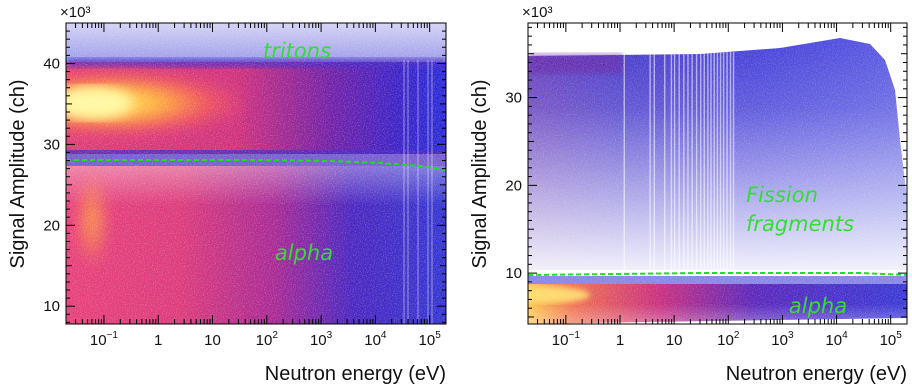 This screenshot has width=912, height=386. I want to click on right-x-tick-label: 1, so click(620, 340).